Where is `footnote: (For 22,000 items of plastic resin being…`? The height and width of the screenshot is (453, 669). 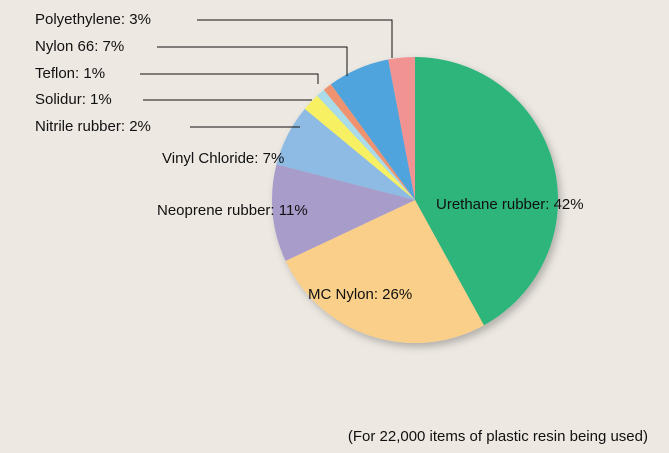 footnote: (For 22,000 items of plastic resin being… is located at coordinates (498, 436).